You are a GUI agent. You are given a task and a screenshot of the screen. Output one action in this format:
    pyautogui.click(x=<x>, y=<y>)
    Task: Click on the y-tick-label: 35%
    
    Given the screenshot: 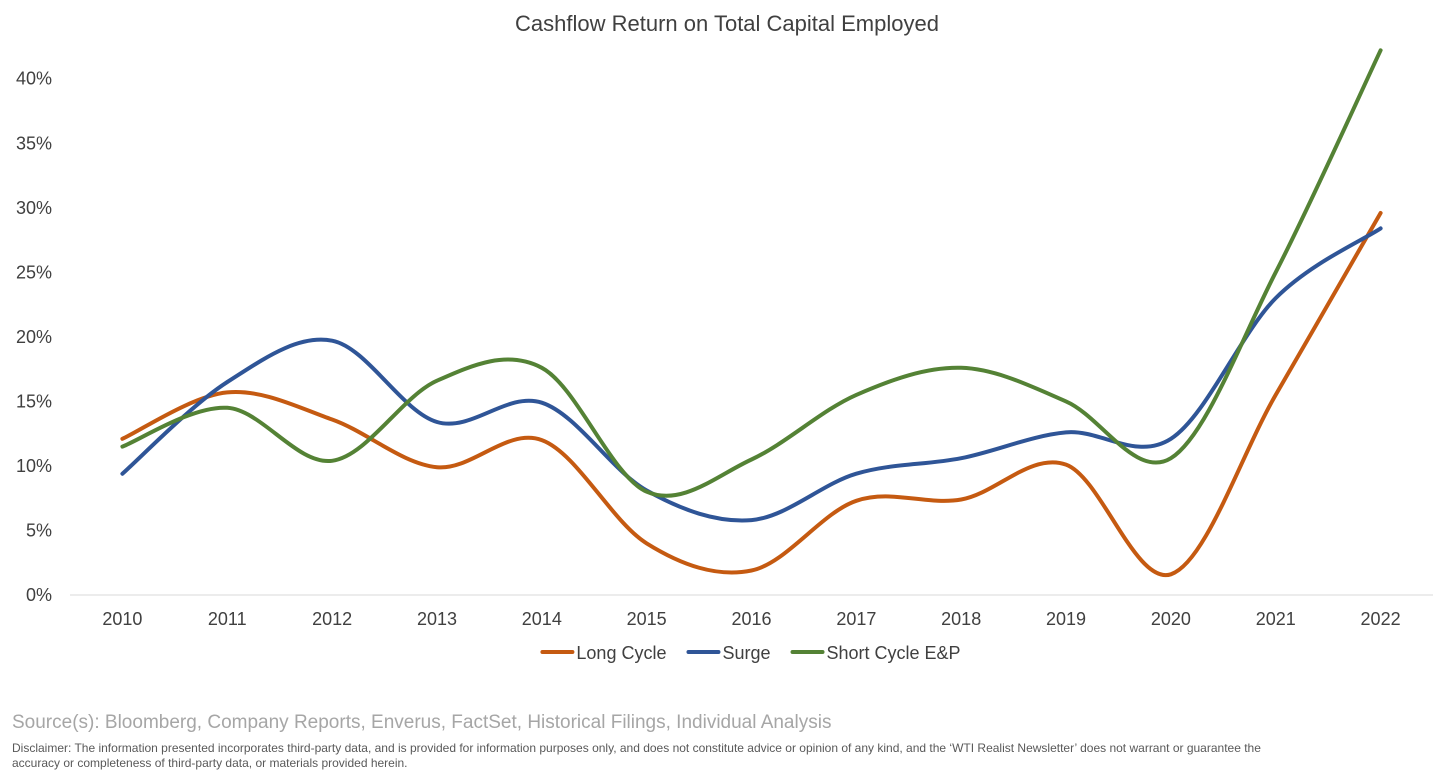 What is the action you would take?
    pyautogui.click(x=34, y=143)
    